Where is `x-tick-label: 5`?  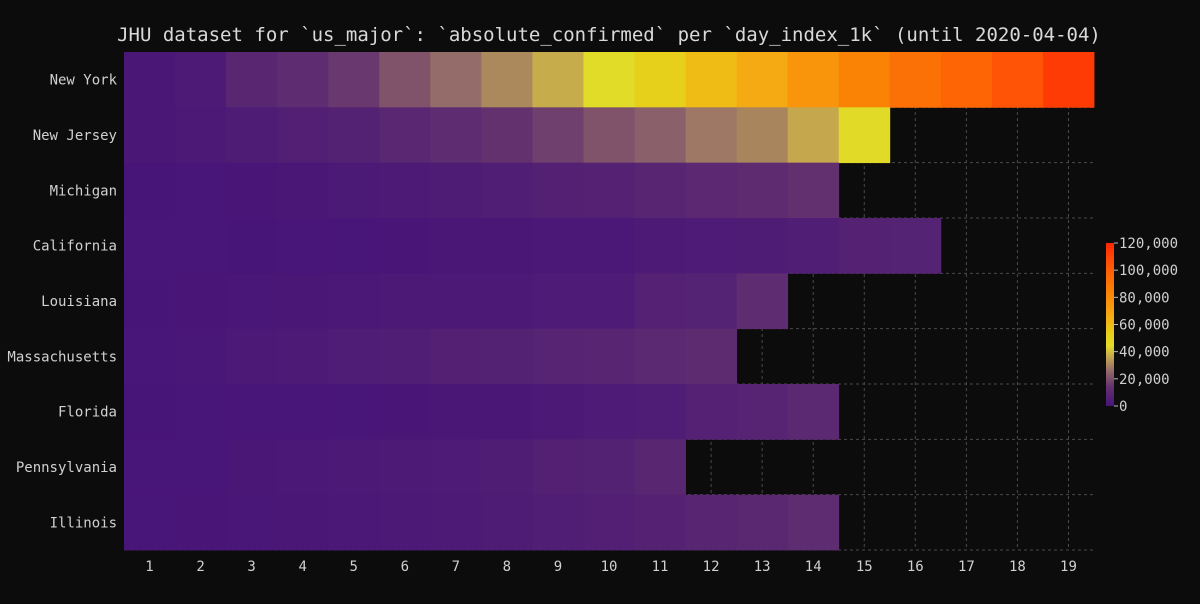 x-tick-label: 5 is located at coordinates (354, 567).